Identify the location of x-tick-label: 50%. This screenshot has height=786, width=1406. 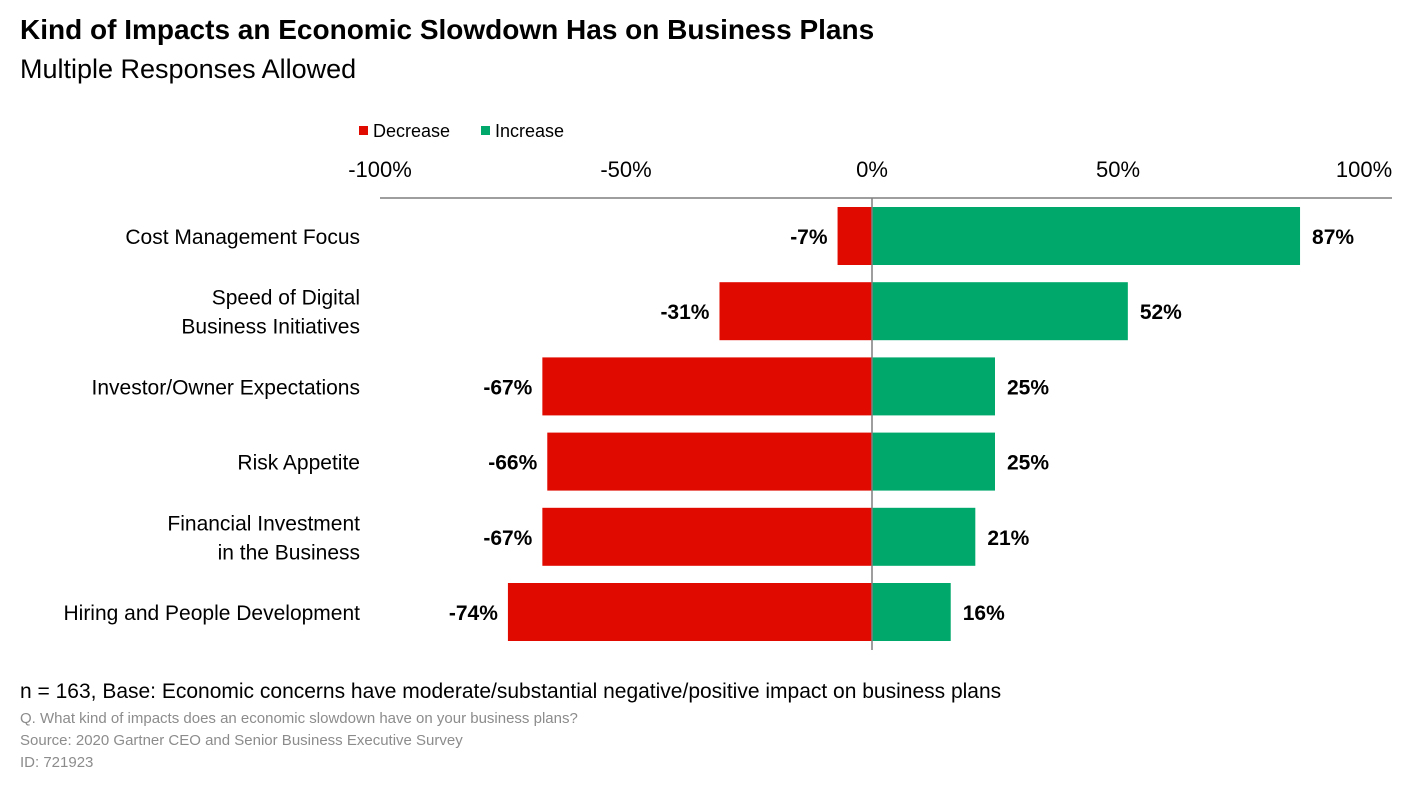
(1118, 169).